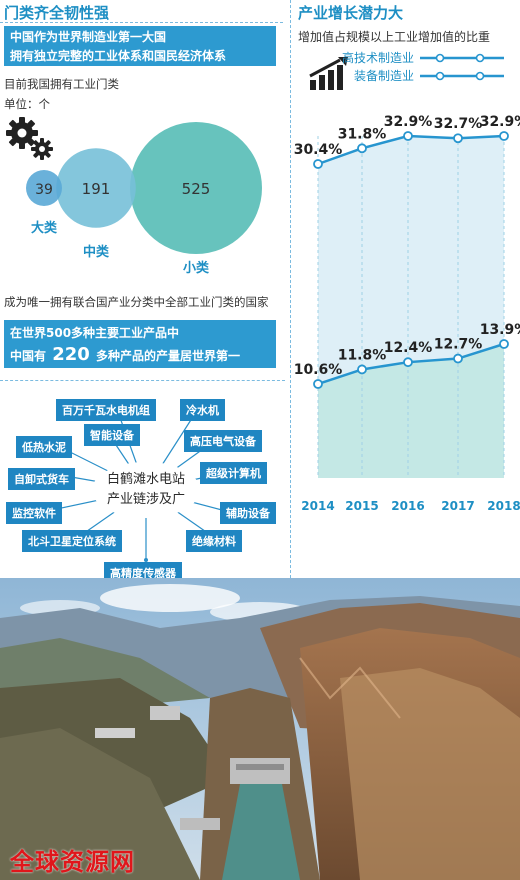  I want to click on growth-chart-icon, so click(328, 73).